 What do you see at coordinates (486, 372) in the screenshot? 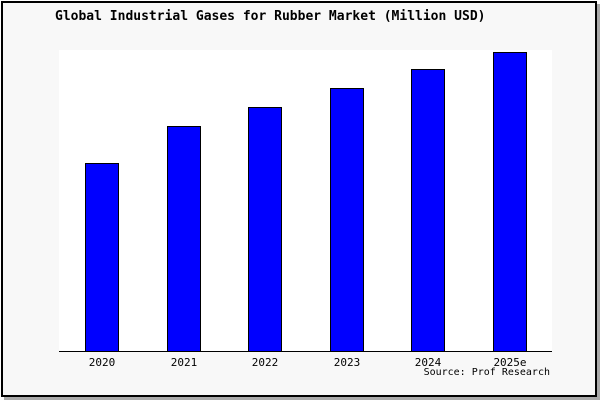
I see `source-credit: Source: Prof Research` at bounding box center [486, 372].